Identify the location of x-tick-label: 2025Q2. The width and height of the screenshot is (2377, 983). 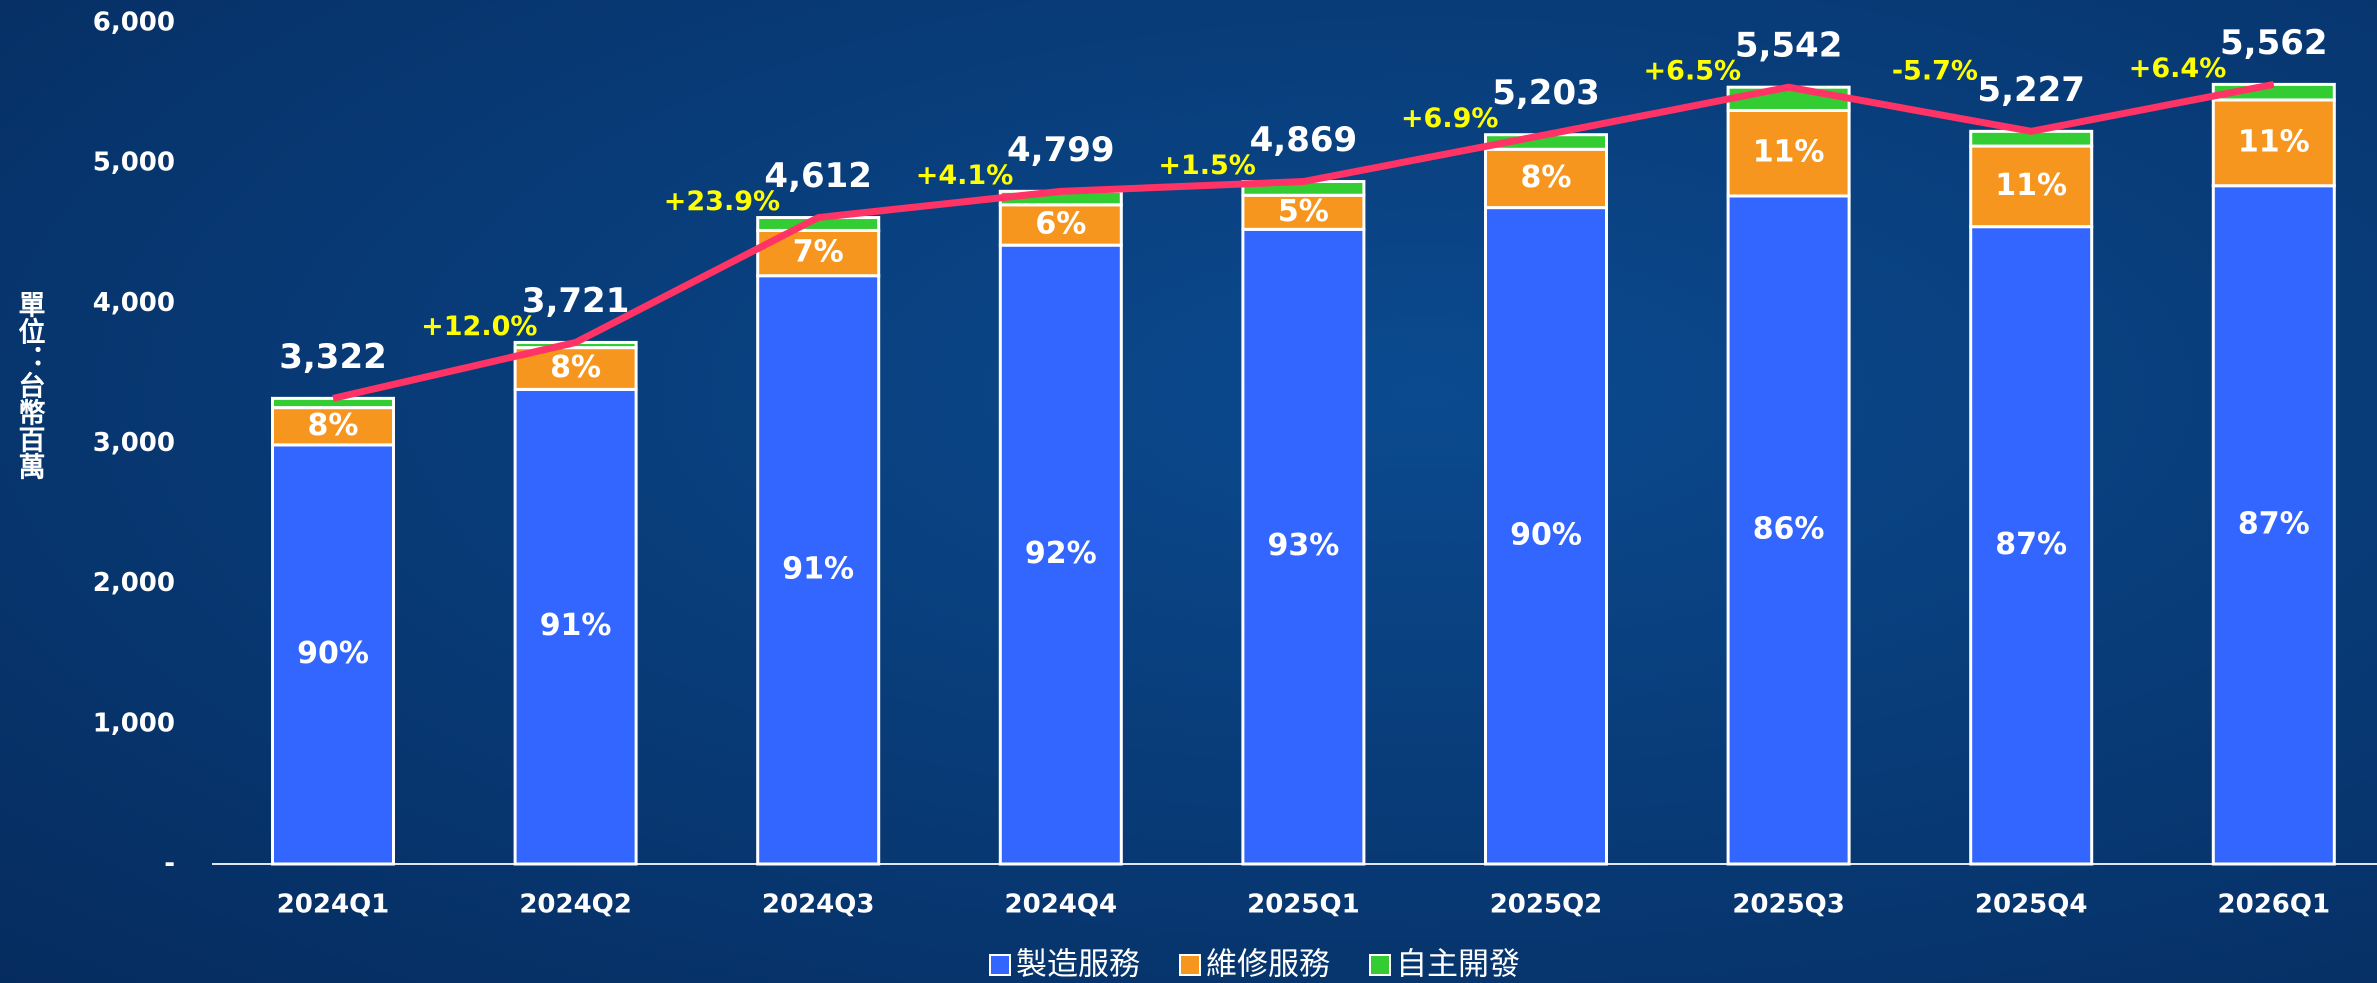
(1546, 905).